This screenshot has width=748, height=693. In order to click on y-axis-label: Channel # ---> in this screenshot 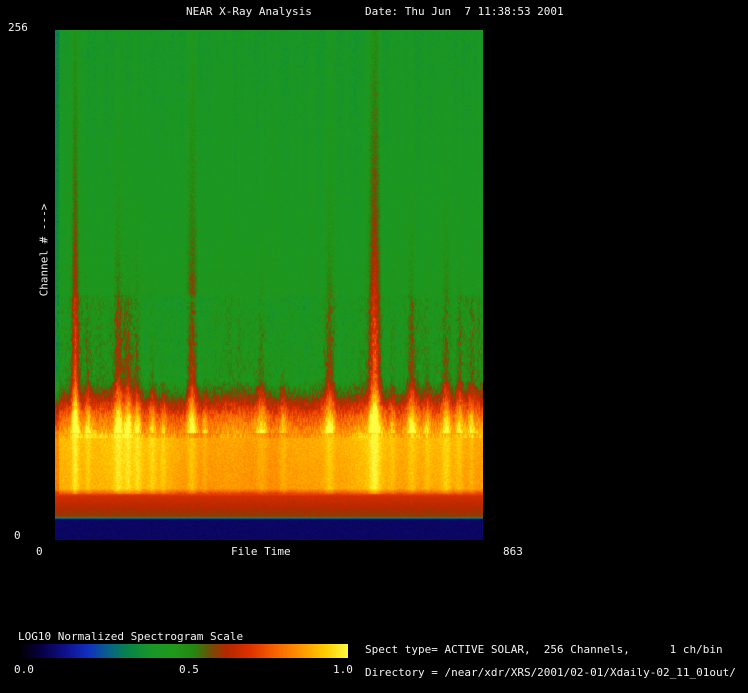, I will do `click(44, 250)`.